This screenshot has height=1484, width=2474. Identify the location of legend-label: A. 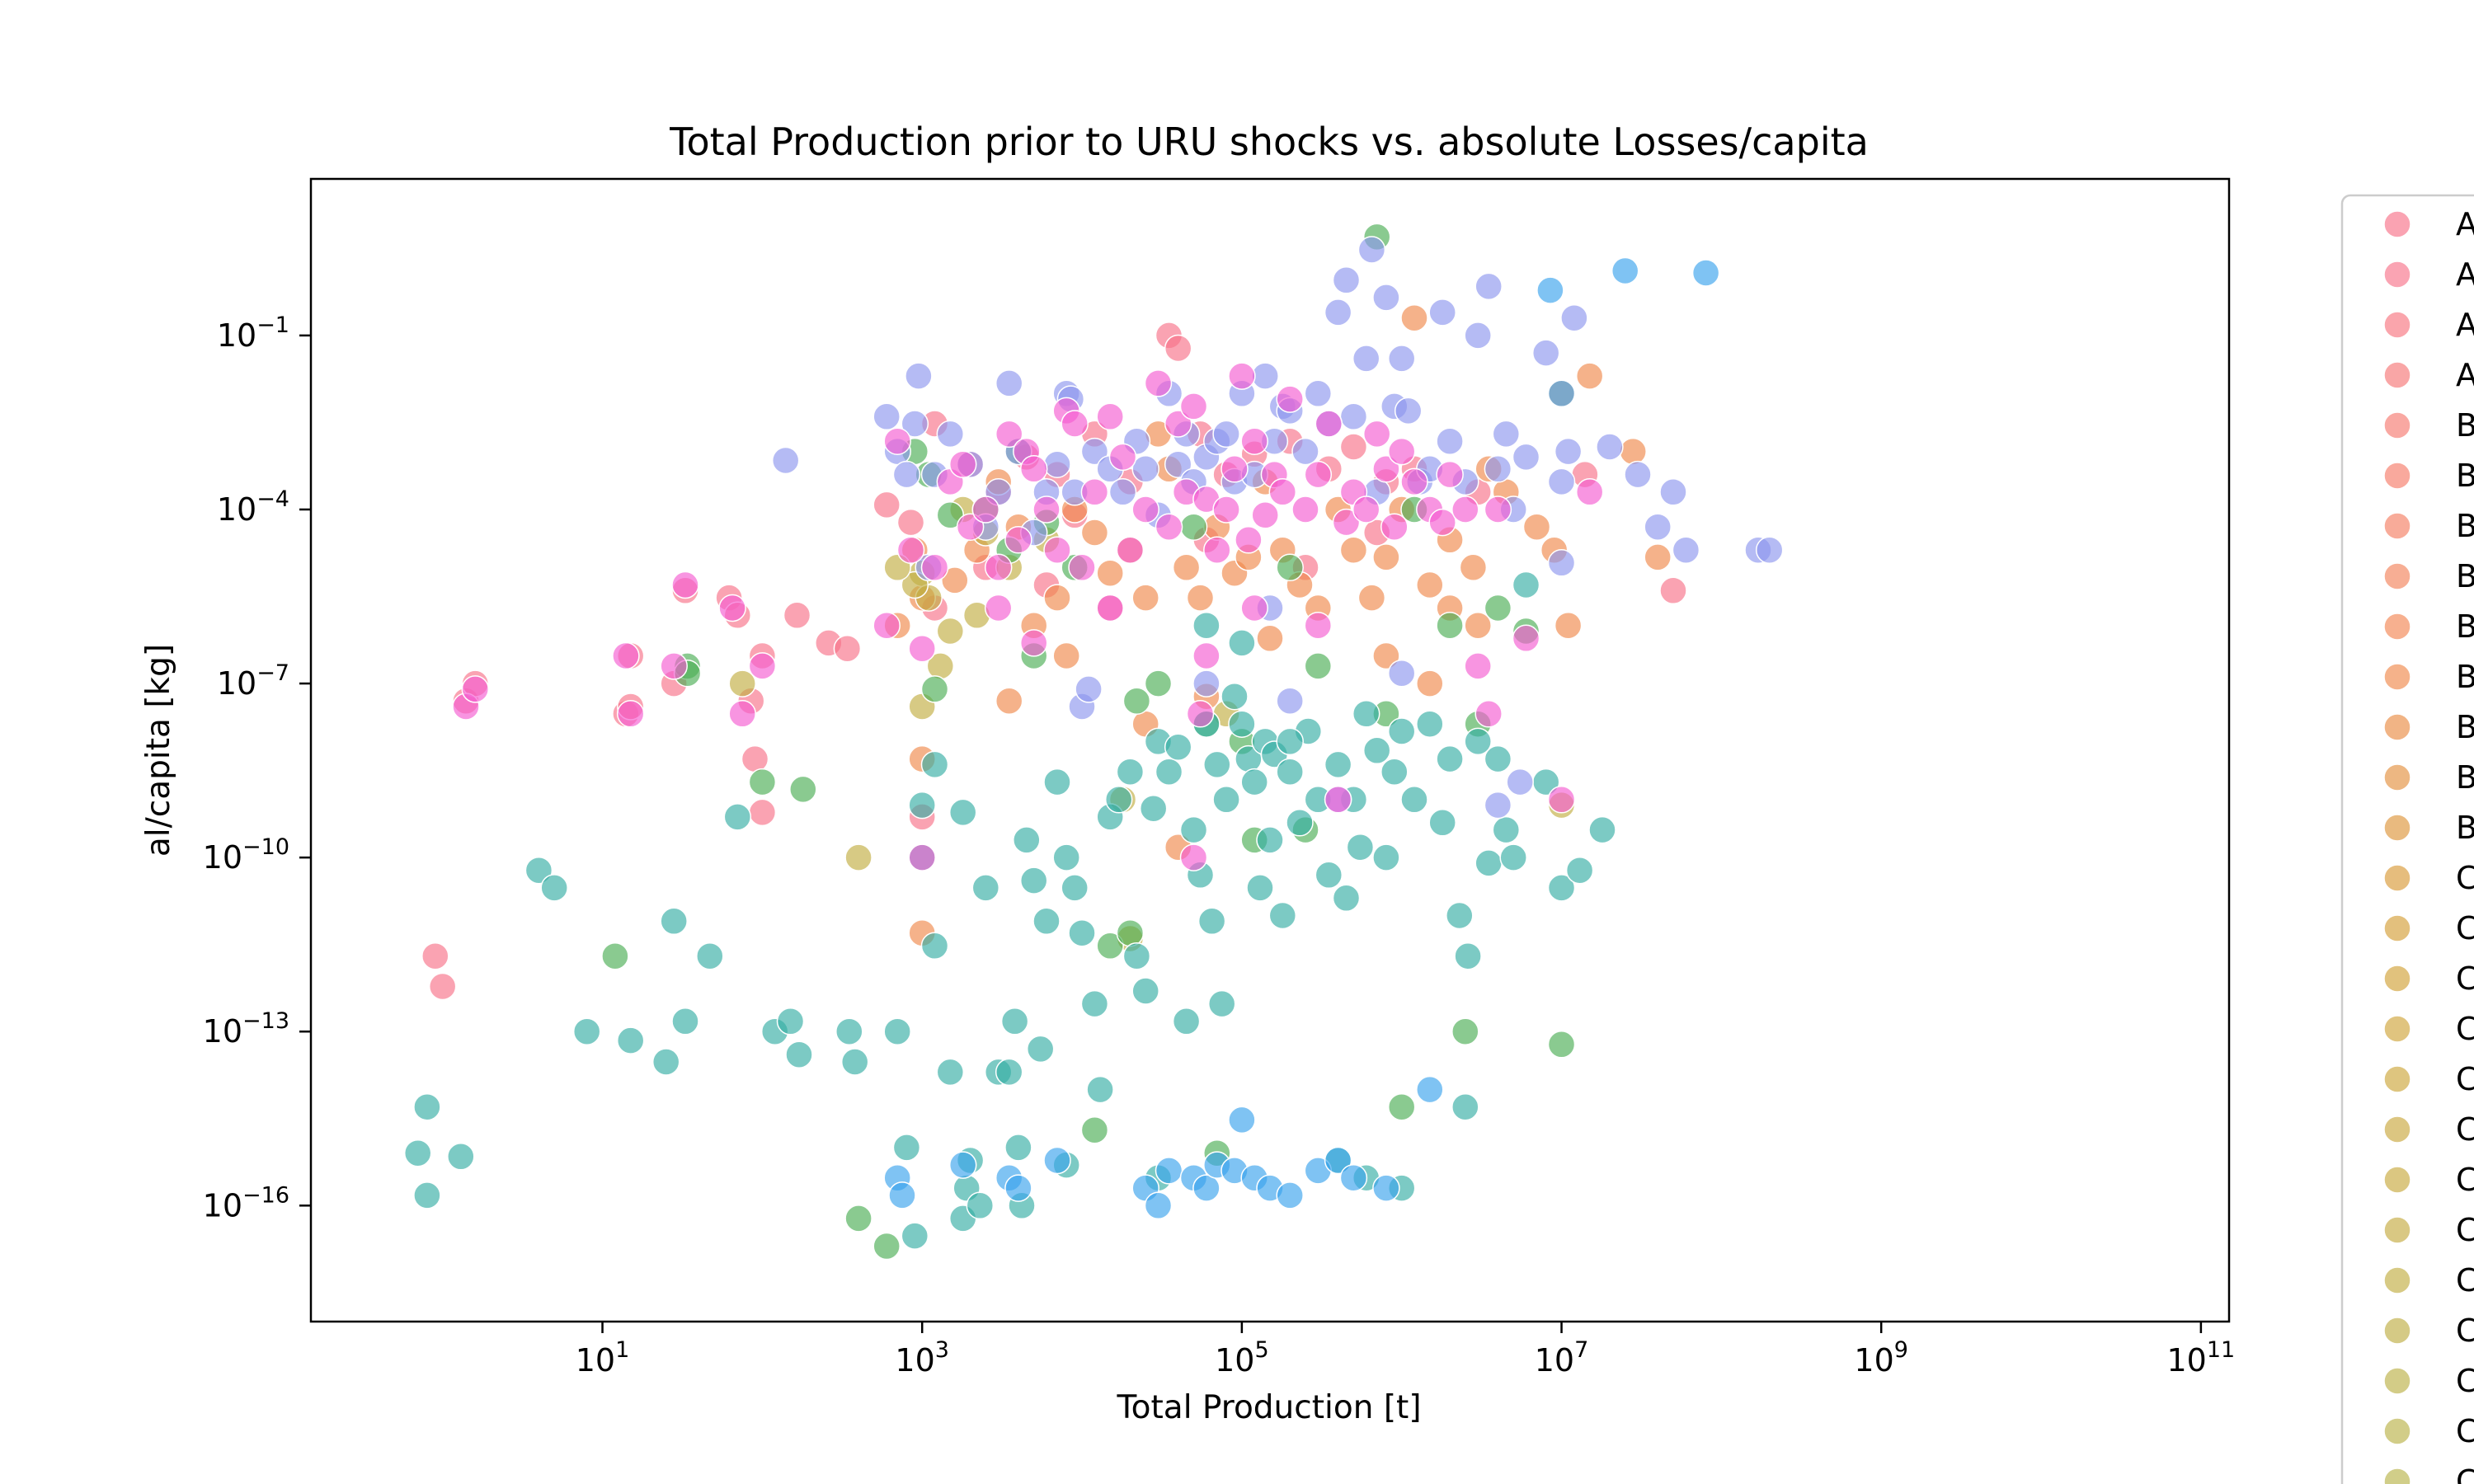
(2465, 274).